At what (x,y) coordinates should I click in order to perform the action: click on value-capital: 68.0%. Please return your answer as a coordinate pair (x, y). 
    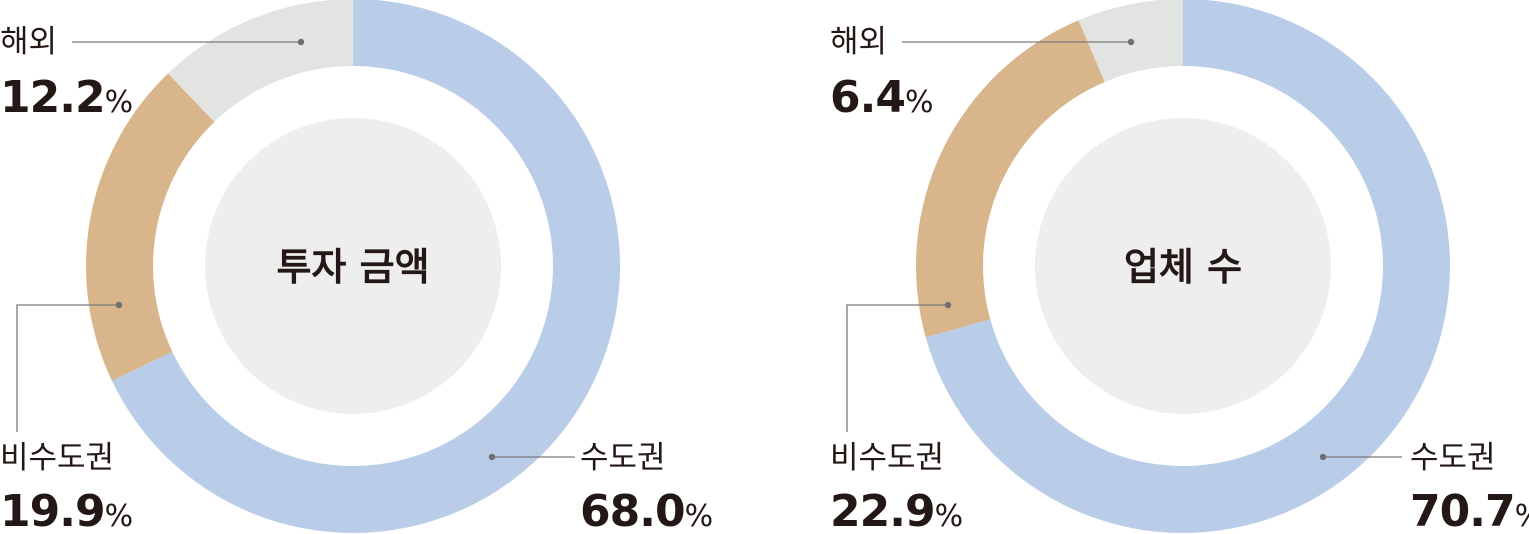
    Looking at the image, I should click on (646, 510).